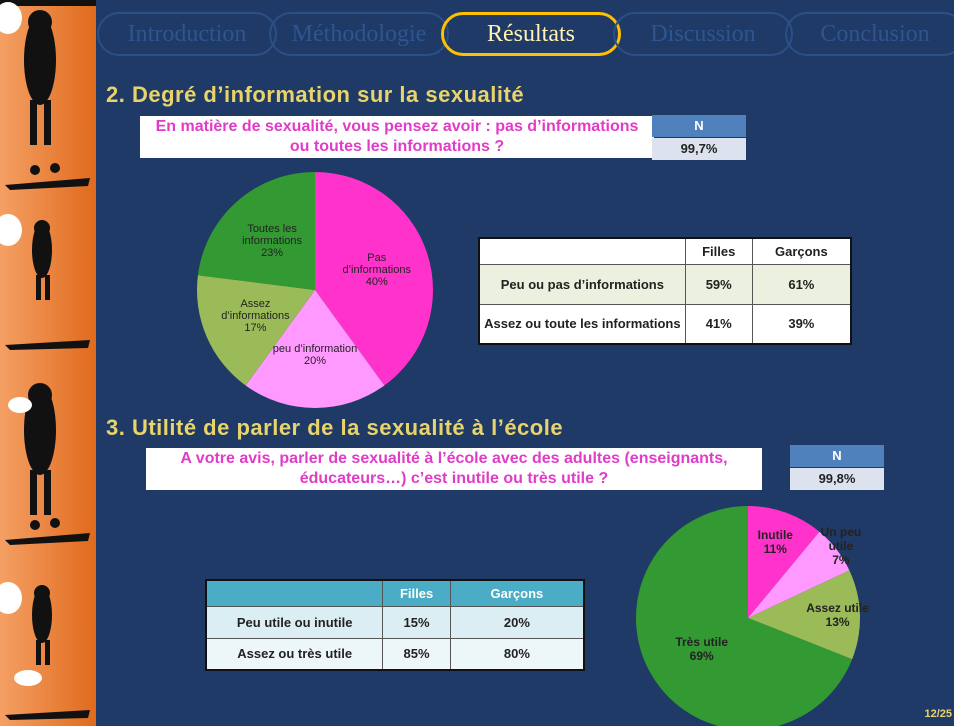 This screenshot has width=954, height=726. I want to click on slice-category: Inutile, so click(775, 535).